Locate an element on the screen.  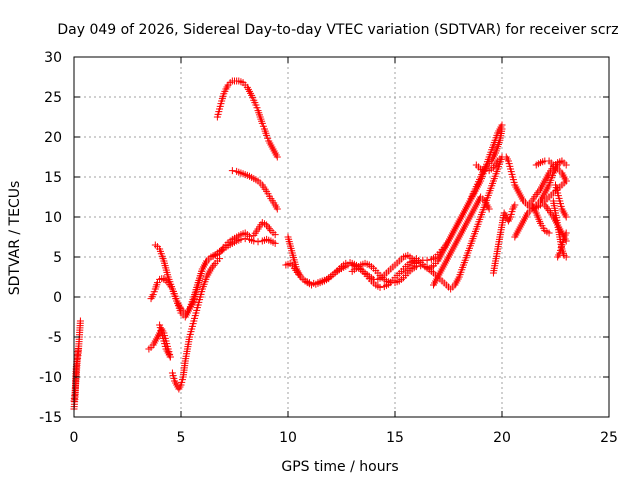
series-arc-y is located at coordinates (562, 245).